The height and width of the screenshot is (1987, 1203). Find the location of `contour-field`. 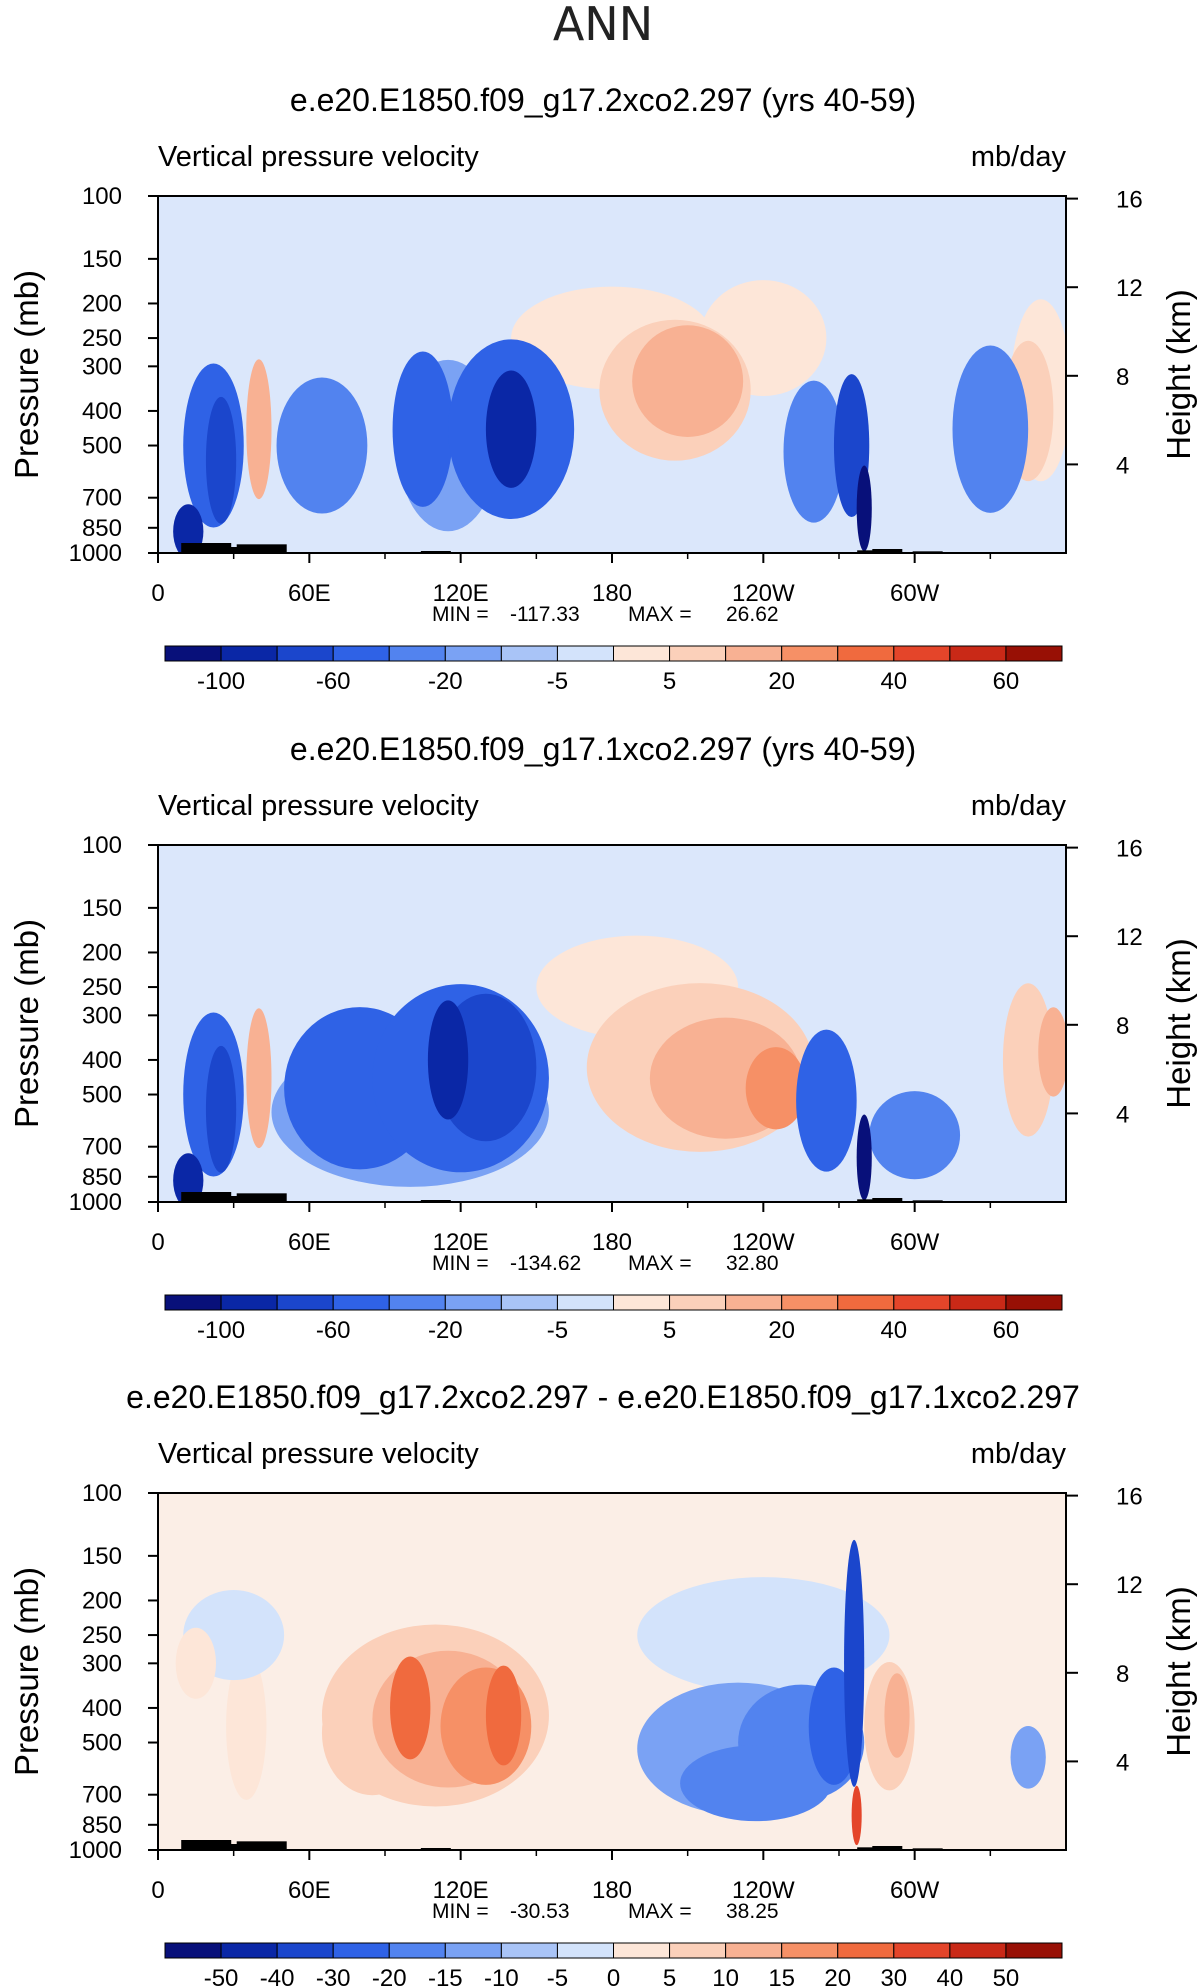

contour-field is located at coordinates (612, 374).